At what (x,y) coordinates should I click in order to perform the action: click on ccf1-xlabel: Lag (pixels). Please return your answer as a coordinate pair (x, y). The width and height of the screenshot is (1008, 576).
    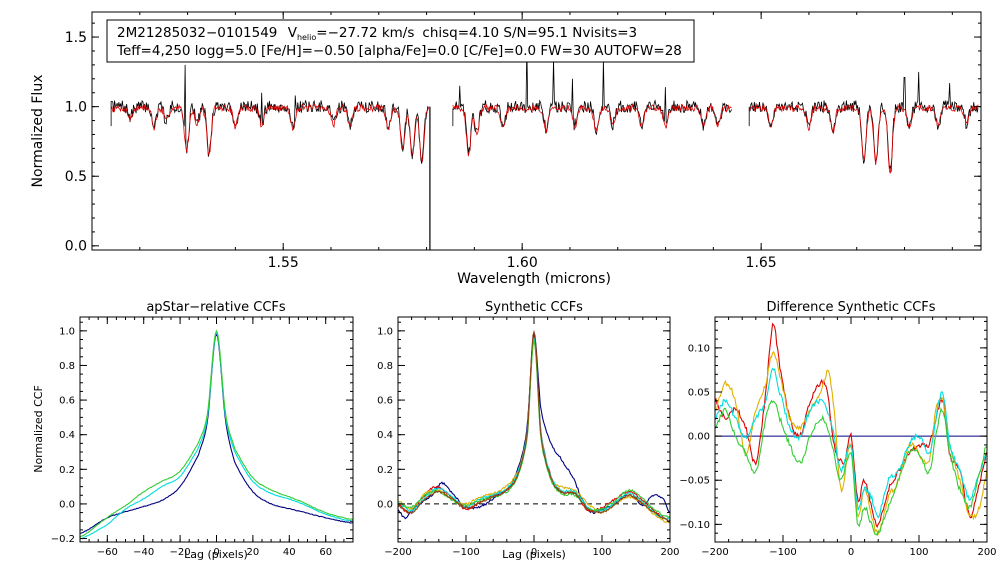
    Looking at the image, I should click on (216, 554).